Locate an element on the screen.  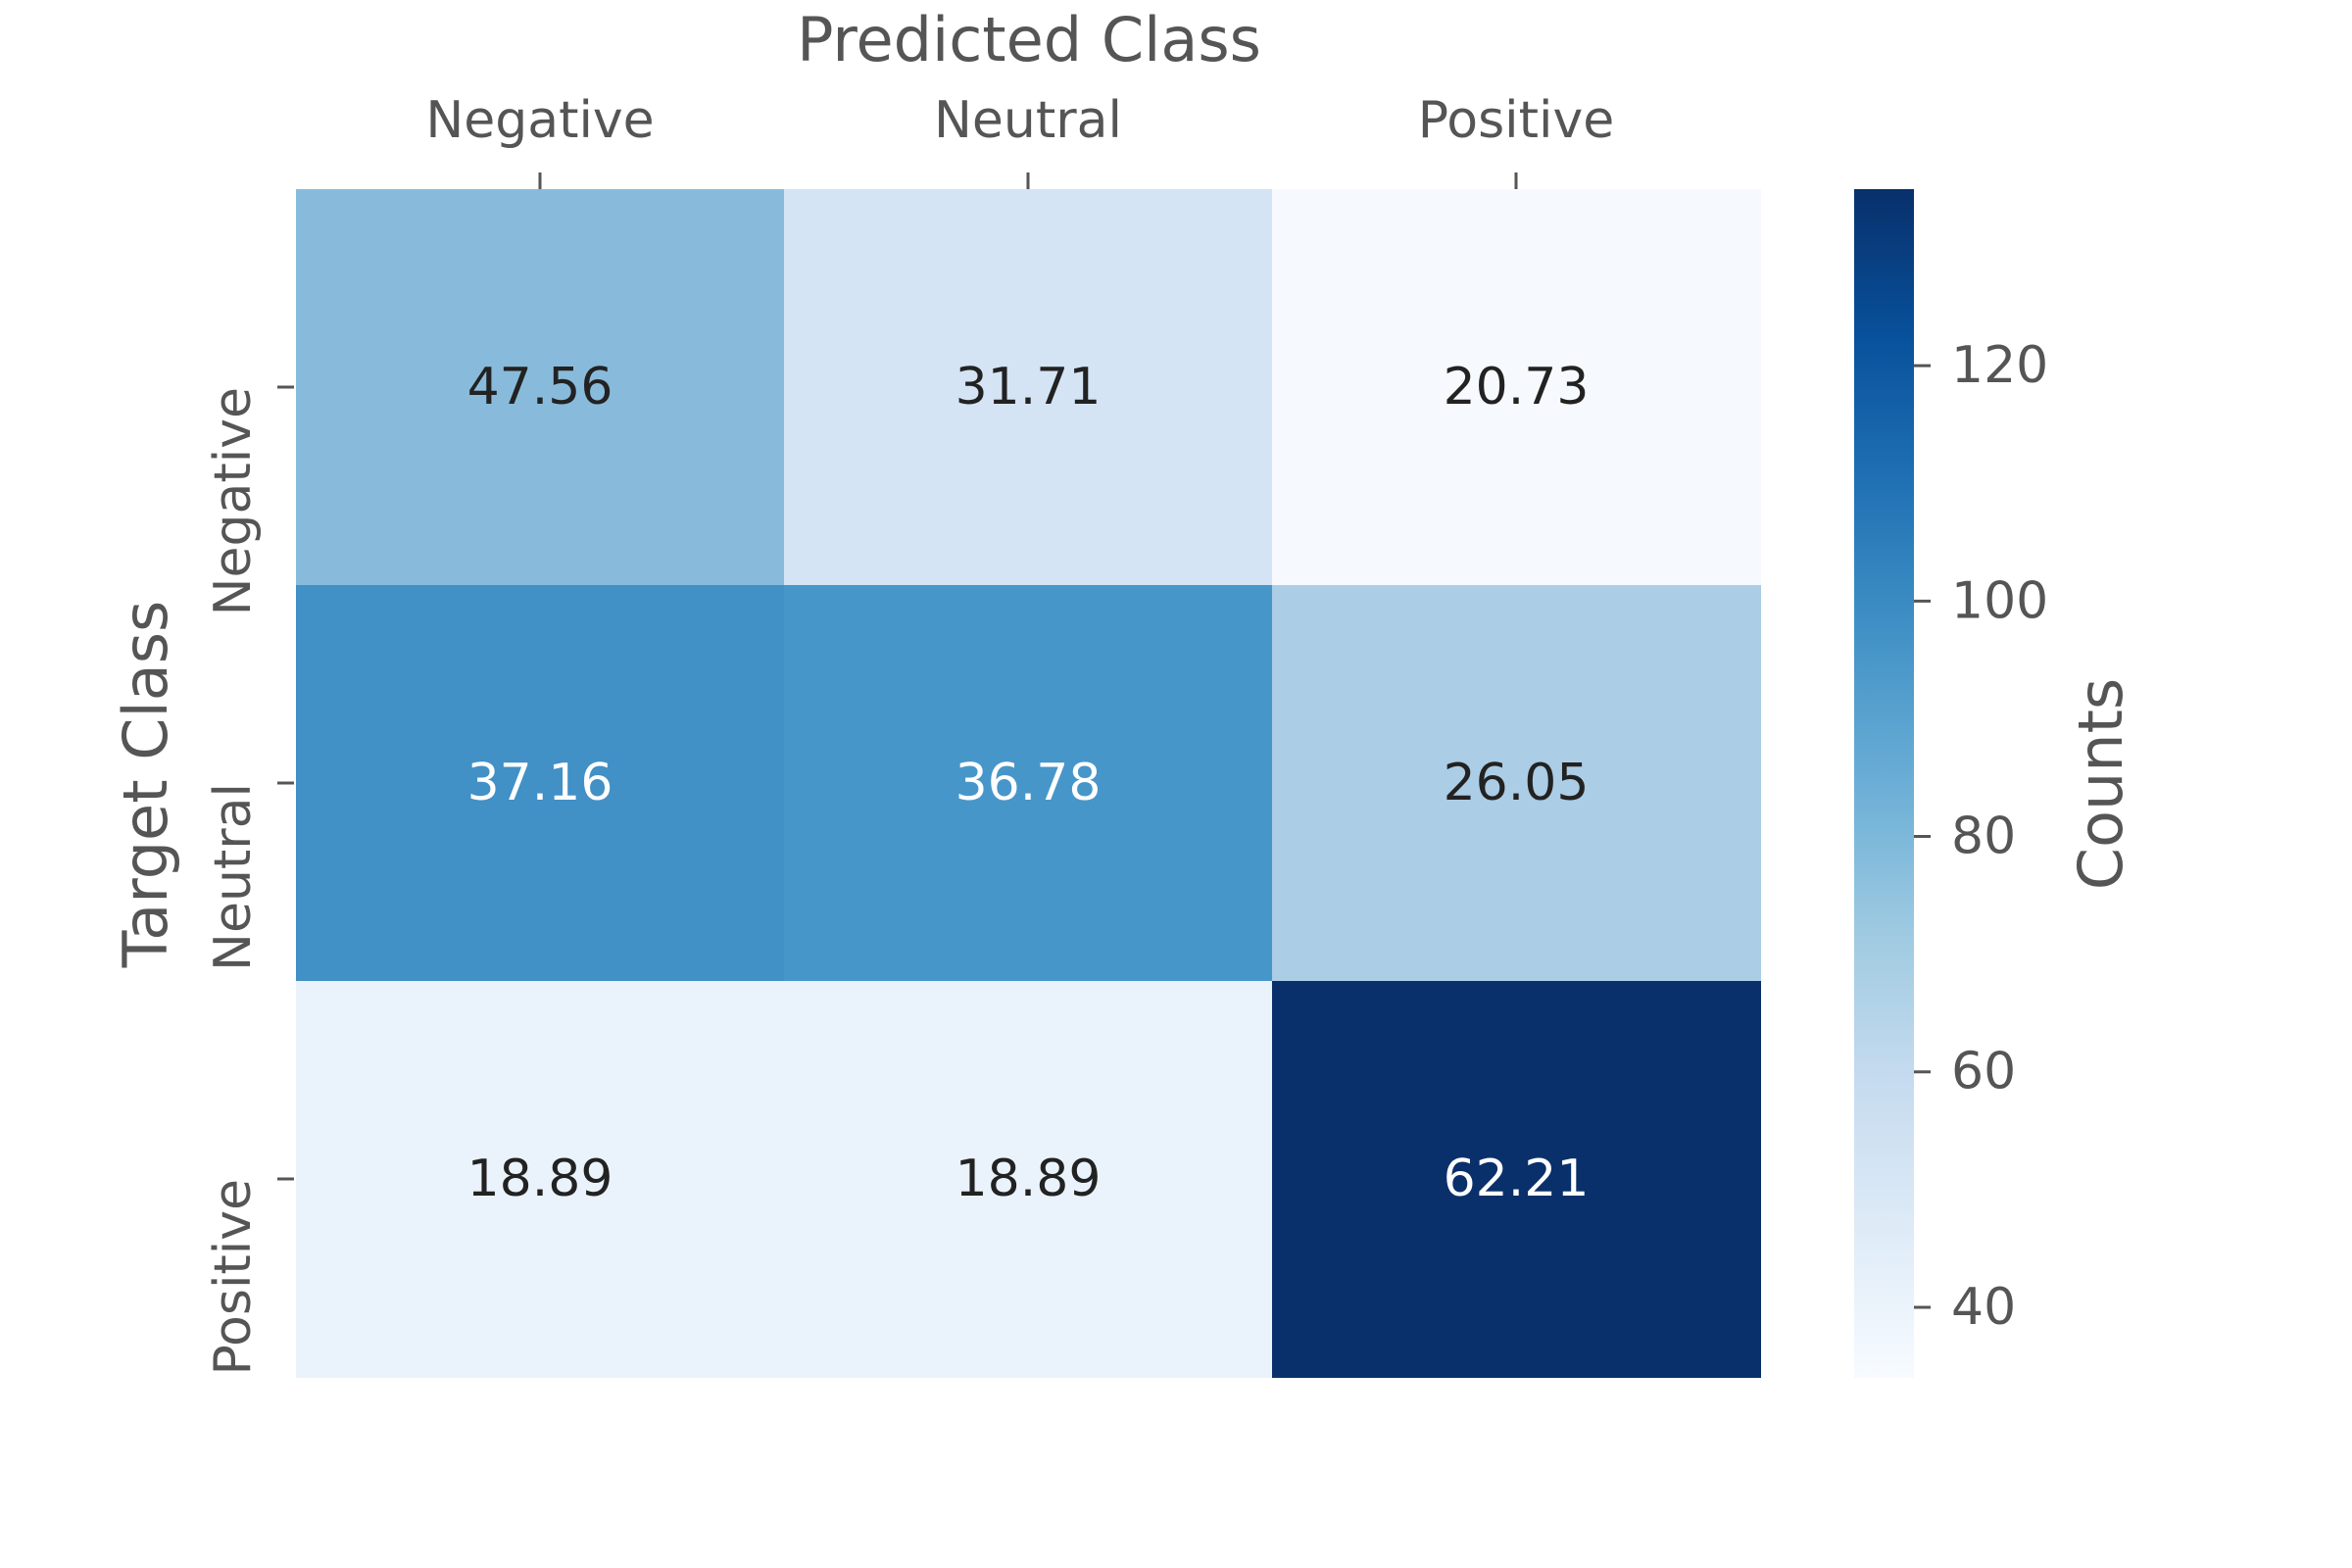
colorbar-ticks: 40 60 80 100 120 is located at coordinates (1981, 836).